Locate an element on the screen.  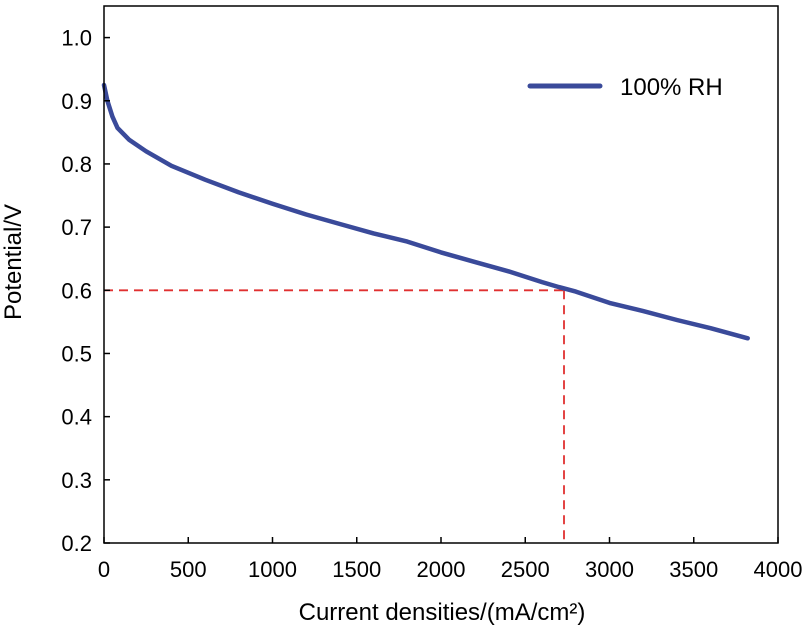
y-tick-label: 0.7 is located at coordinates (76, 227).